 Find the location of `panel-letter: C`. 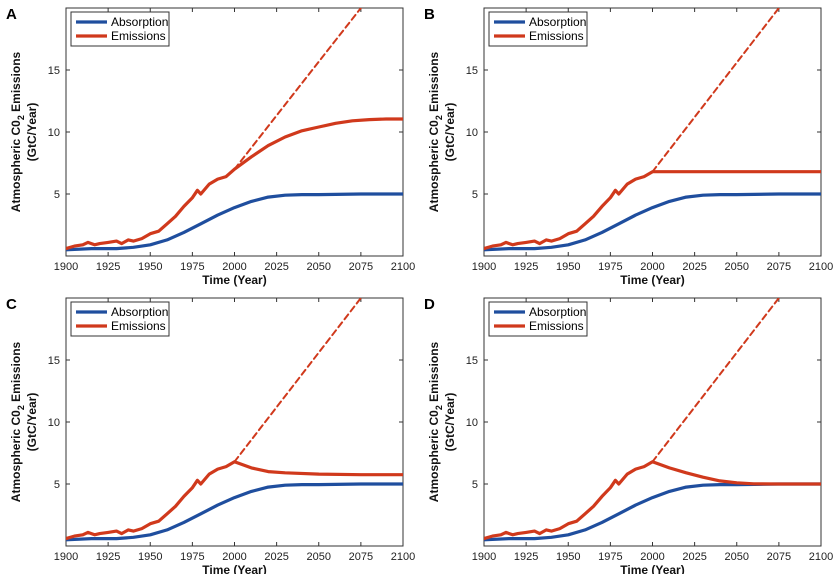

panel-letter: C is located at coordinates (11, 304).